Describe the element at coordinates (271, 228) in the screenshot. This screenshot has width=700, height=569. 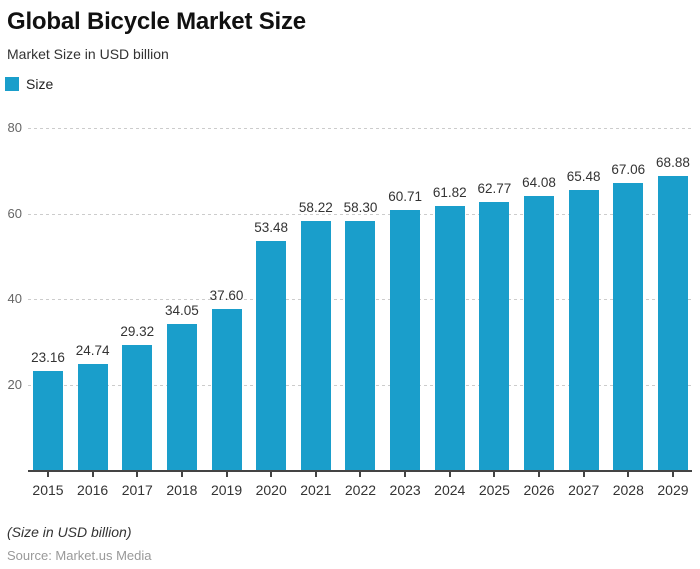
I see `bar-value-label: 53.48` at that location.